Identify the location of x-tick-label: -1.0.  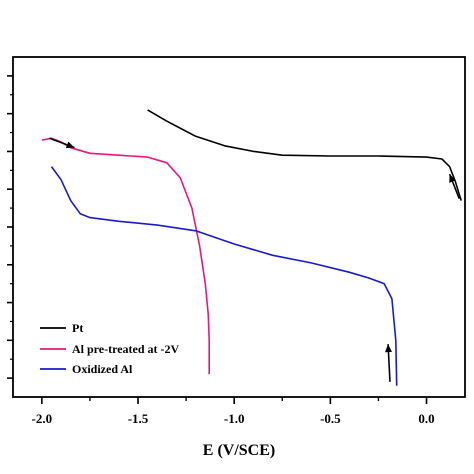
(234, 418).